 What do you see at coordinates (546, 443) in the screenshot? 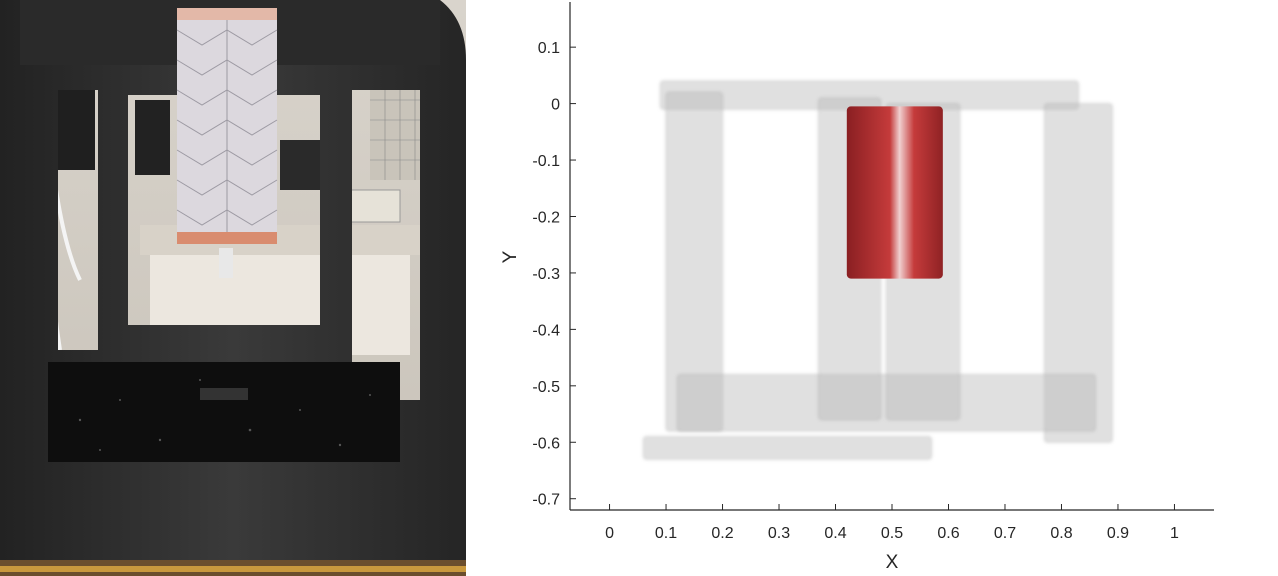
I see `y-tick-label: -0.6` at bounding box center [546, 443].